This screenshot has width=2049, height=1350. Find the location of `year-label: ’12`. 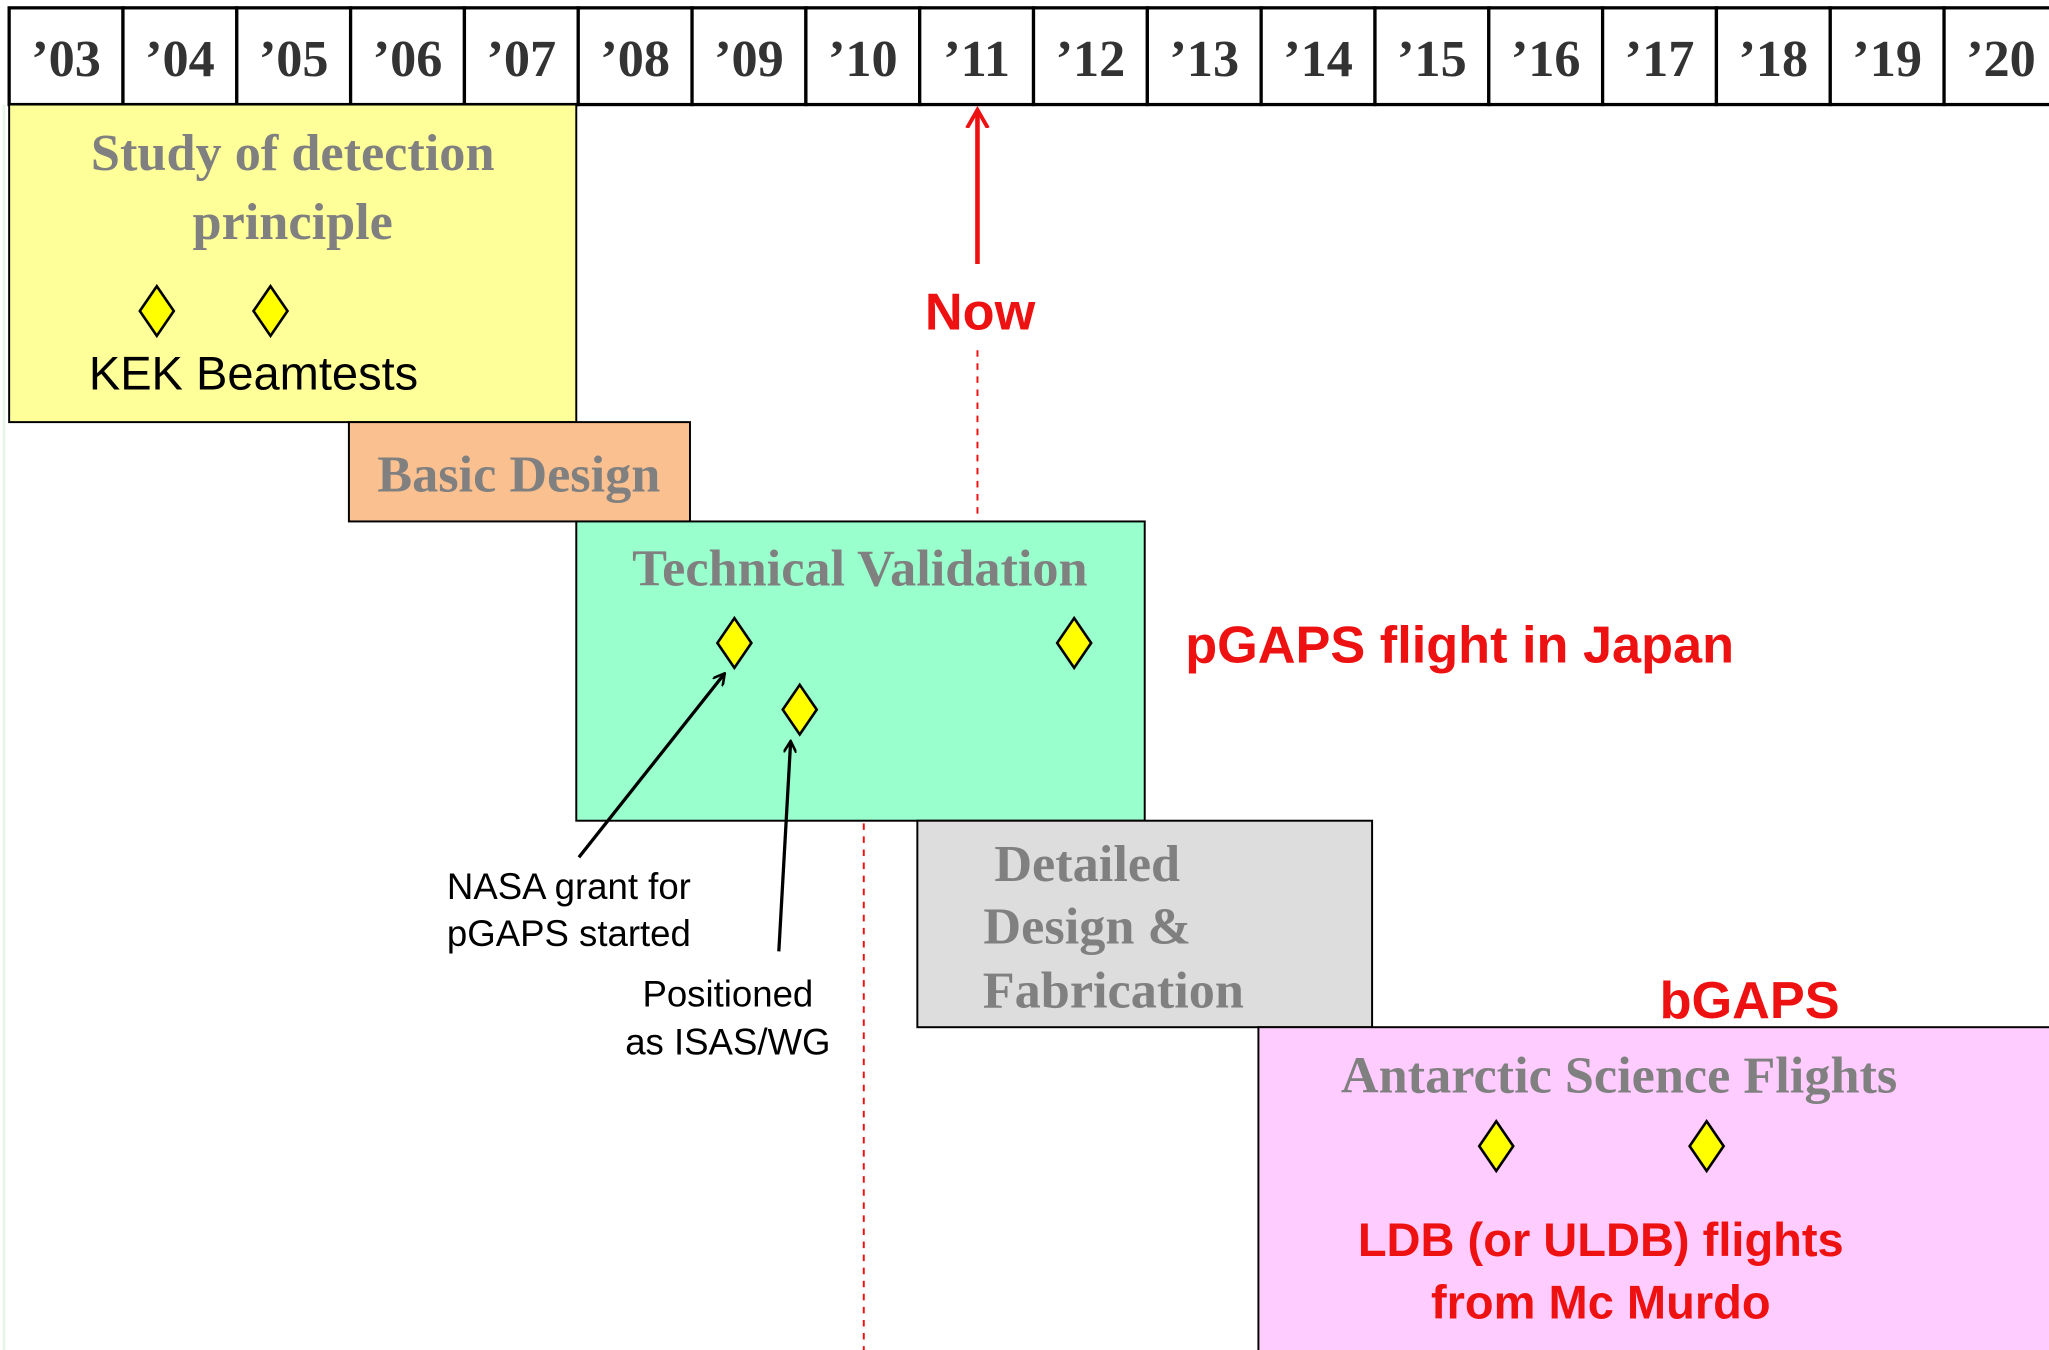

year-label: ’12 is located at coordinates (1091, 59).